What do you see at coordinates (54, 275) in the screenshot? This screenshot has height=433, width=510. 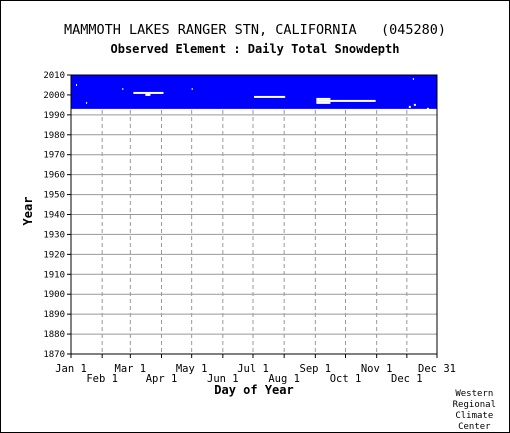 I see `y-tick-label: 1910` at bounding box center [54, 275].